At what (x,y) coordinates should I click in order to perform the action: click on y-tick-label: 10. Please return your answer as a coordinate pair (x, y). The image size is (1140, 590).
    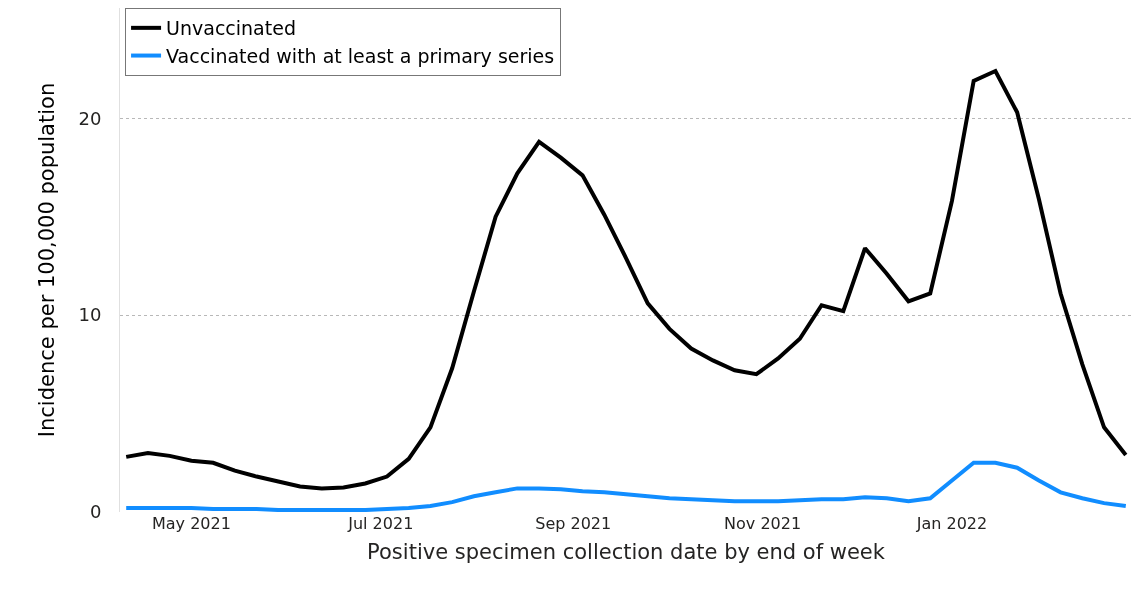
    Looking at the image, I should click on (90, 315).